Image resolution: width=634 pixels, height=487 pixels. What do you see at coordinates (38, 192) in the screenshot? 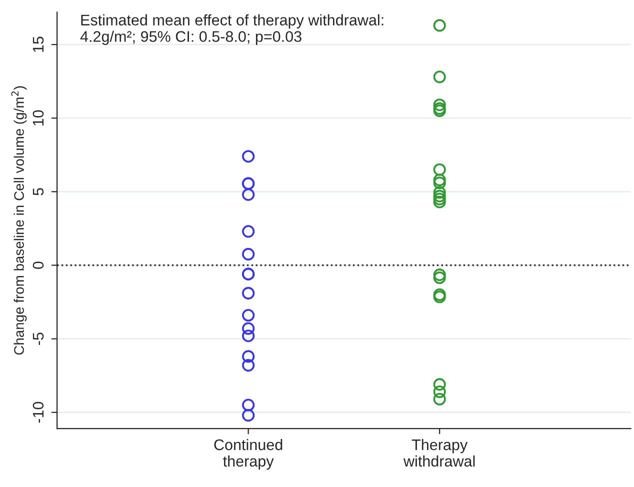
I see `y-tick-label: 5` at bounding box center [38, 192].